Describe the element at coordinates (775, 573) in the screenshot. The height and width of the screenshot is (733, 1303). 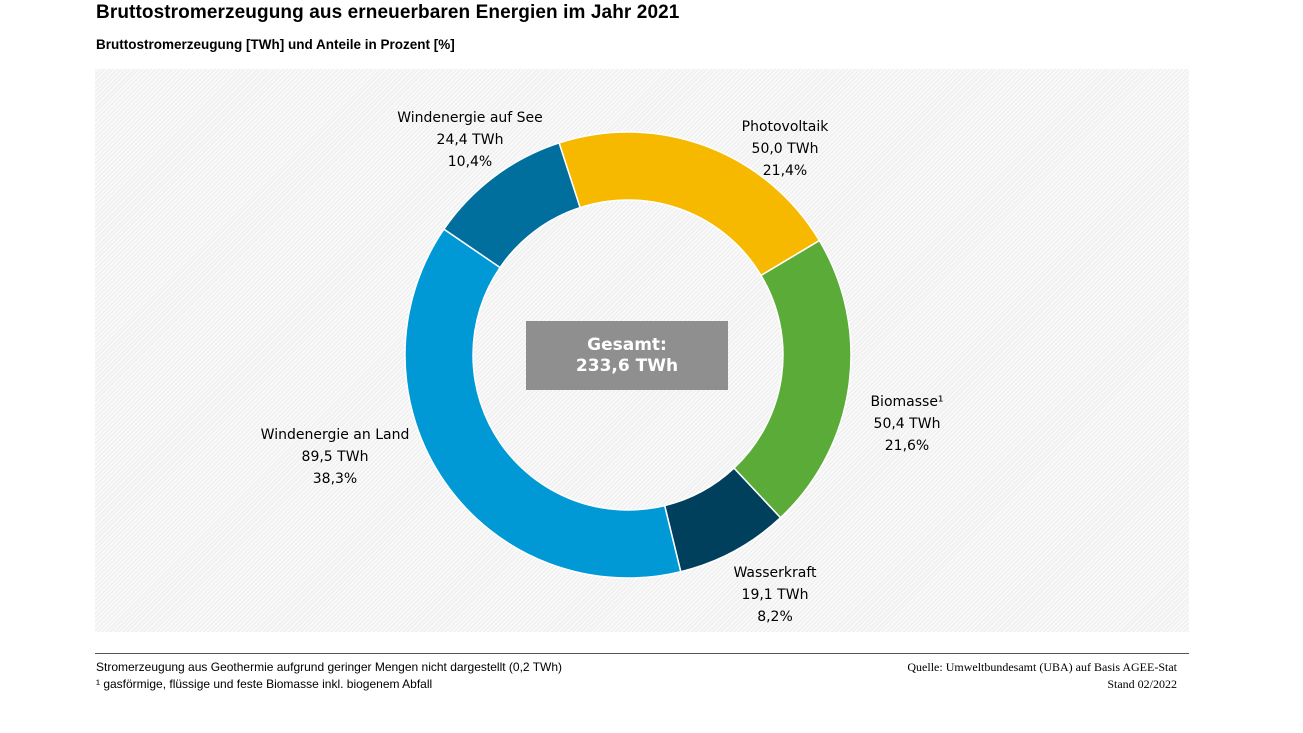
I see `slice-name: Wasserkraft` at that location.